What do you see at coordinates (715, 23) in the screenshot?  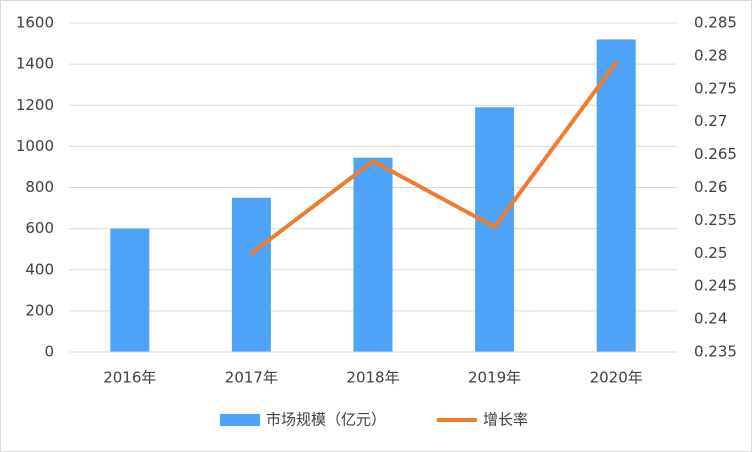 I see `y2-tick-label: 0.285` at bounding box center [715, 23].